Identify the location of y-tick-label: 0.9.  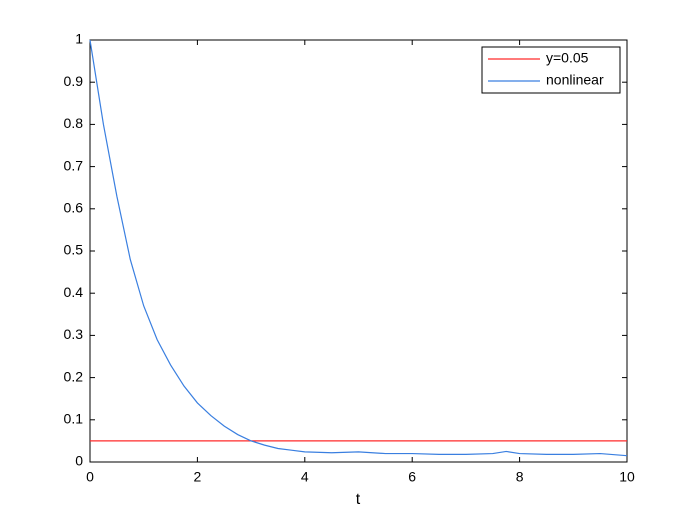
(74, 81).